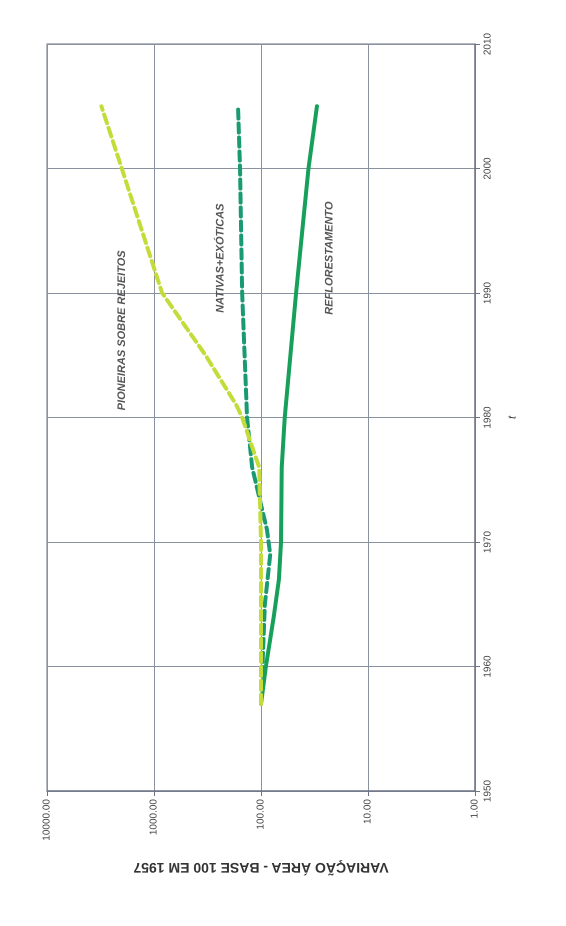  I want to click on text: NATIVAS+EXÓTICAS, so click(219, 257).